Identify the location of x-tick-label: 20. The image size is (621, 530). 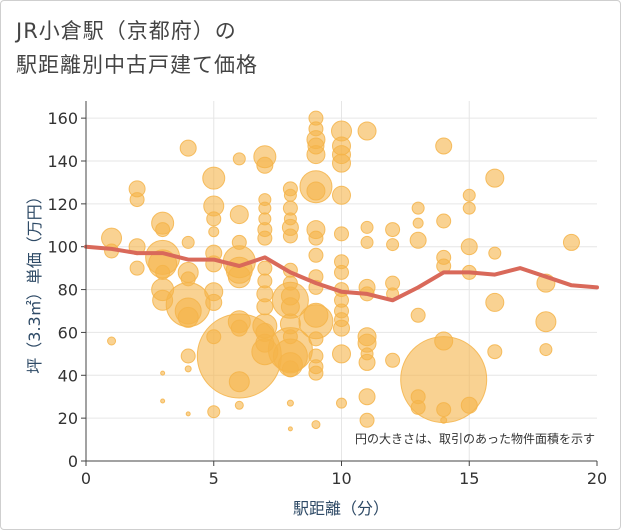
(597, 478).